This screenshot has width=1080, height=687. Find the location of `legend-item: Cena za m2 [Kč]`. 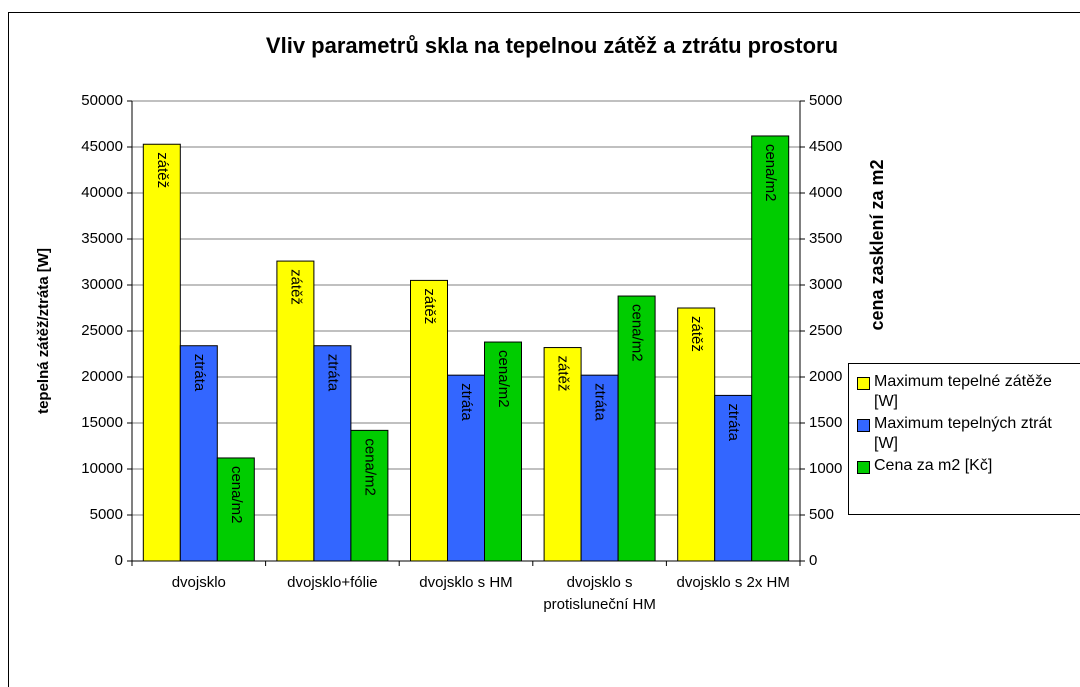

legend-item: Cena za m2 [Kč] is located at coordinates (955, 466).